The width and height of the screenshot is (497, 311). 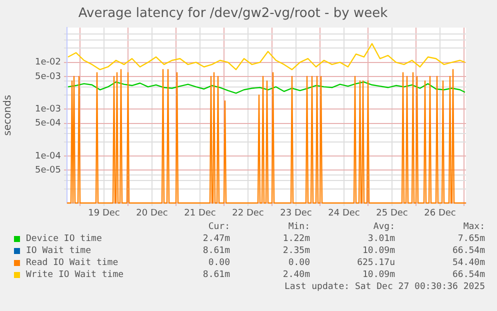 I want to click on x-tick-label: 23 Dec, so click(x=296, y=213).